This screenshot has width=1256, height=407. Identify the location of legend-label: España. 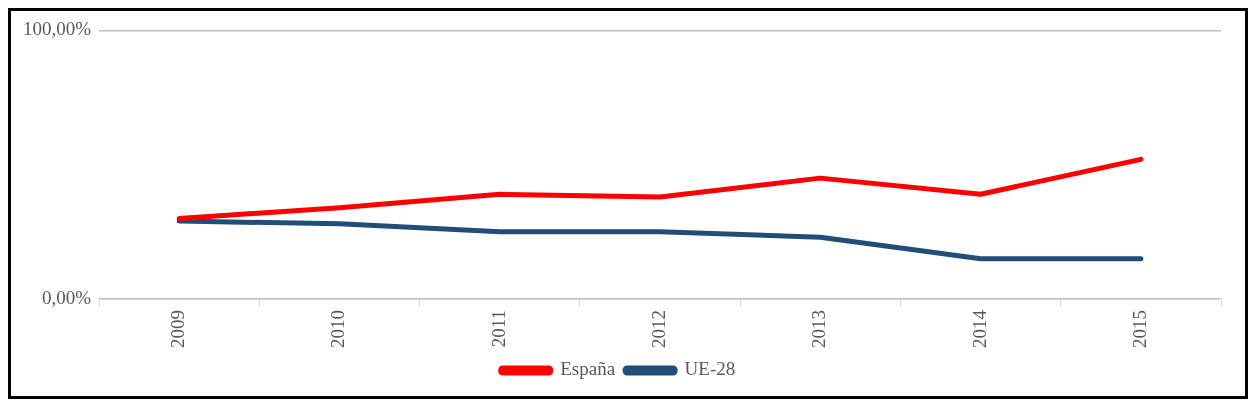
(588, 369).